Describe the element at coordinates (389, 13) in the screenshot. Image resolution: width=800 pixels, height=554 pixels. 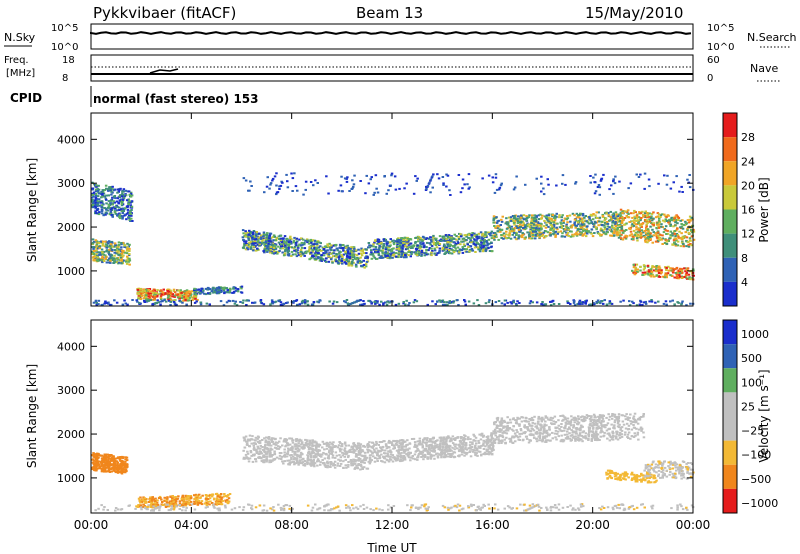
I see `beam-label: Beam 13` at that location.